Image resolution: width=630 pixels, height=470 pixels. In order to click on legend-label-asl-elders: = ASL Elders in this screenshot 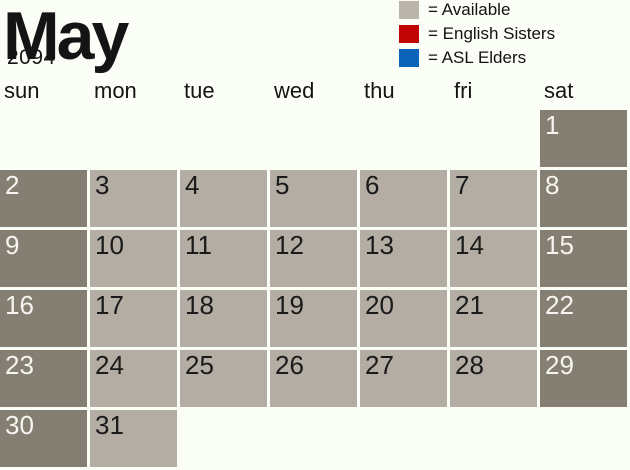, I will do `click(477, 57)`.